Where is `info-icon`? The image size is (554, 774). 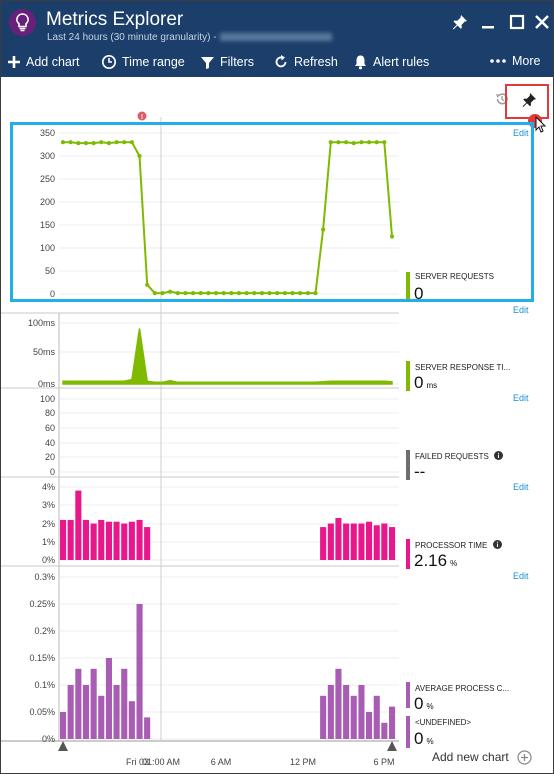 info-icon is located at coordinates (499, 455).